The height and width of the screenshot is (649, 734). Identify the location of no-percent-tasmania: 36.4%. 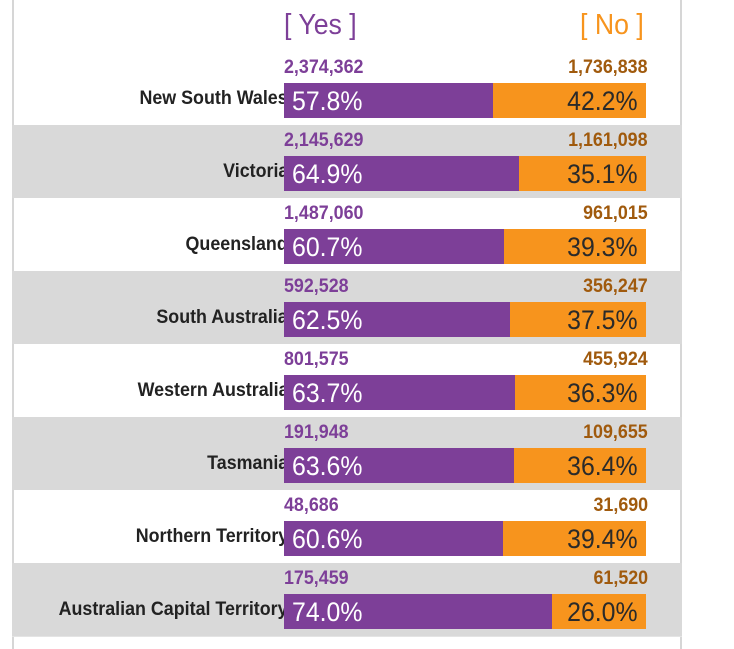
(602, 466).